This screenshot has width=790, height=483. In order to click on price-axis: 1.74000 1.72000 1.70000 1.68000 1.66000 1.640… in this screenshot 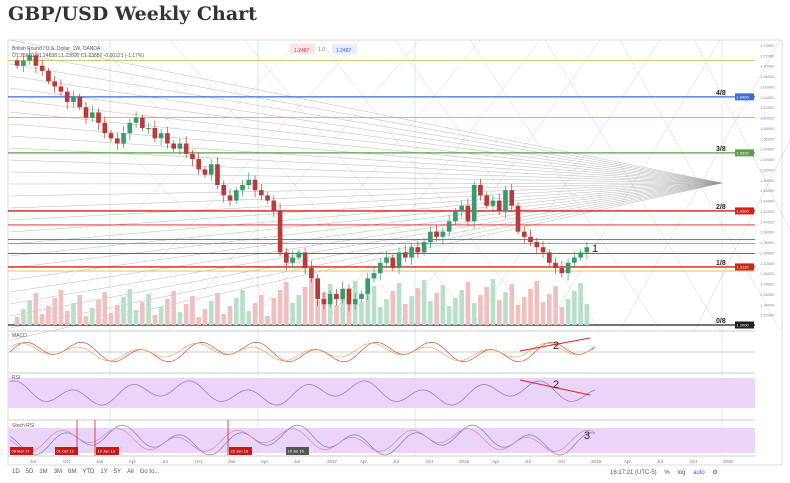, I will do `click(767, 180)`.